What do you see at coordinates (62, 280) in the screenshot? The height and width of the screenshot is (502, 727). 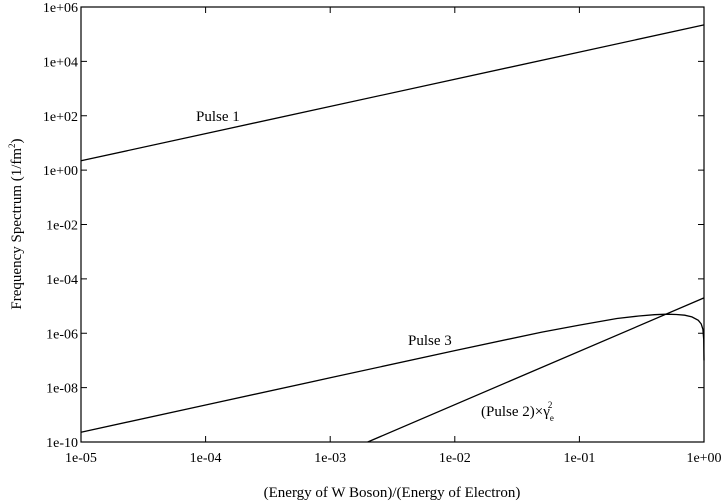 I see `y-tick-label: 1e-04` at bounding box center [62, 280].